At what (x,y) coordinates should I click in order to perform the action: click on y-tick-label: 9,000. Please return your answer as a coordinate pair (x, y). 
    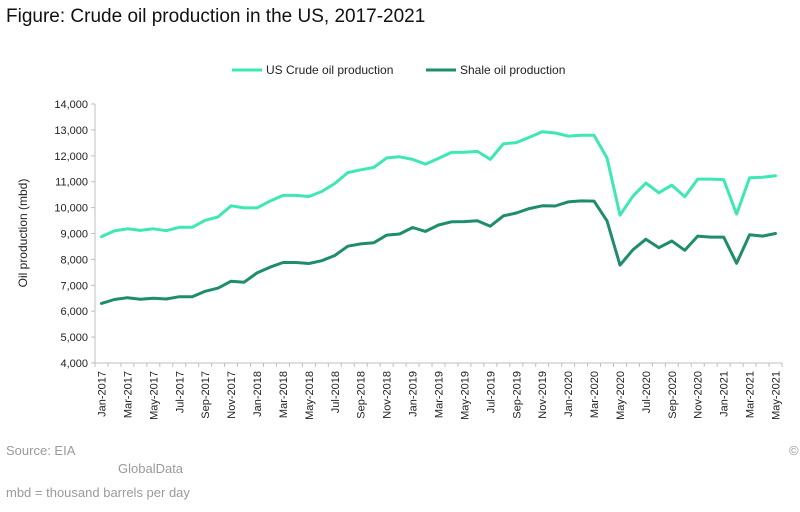
    Looking at the image, I should click on (74, 235).